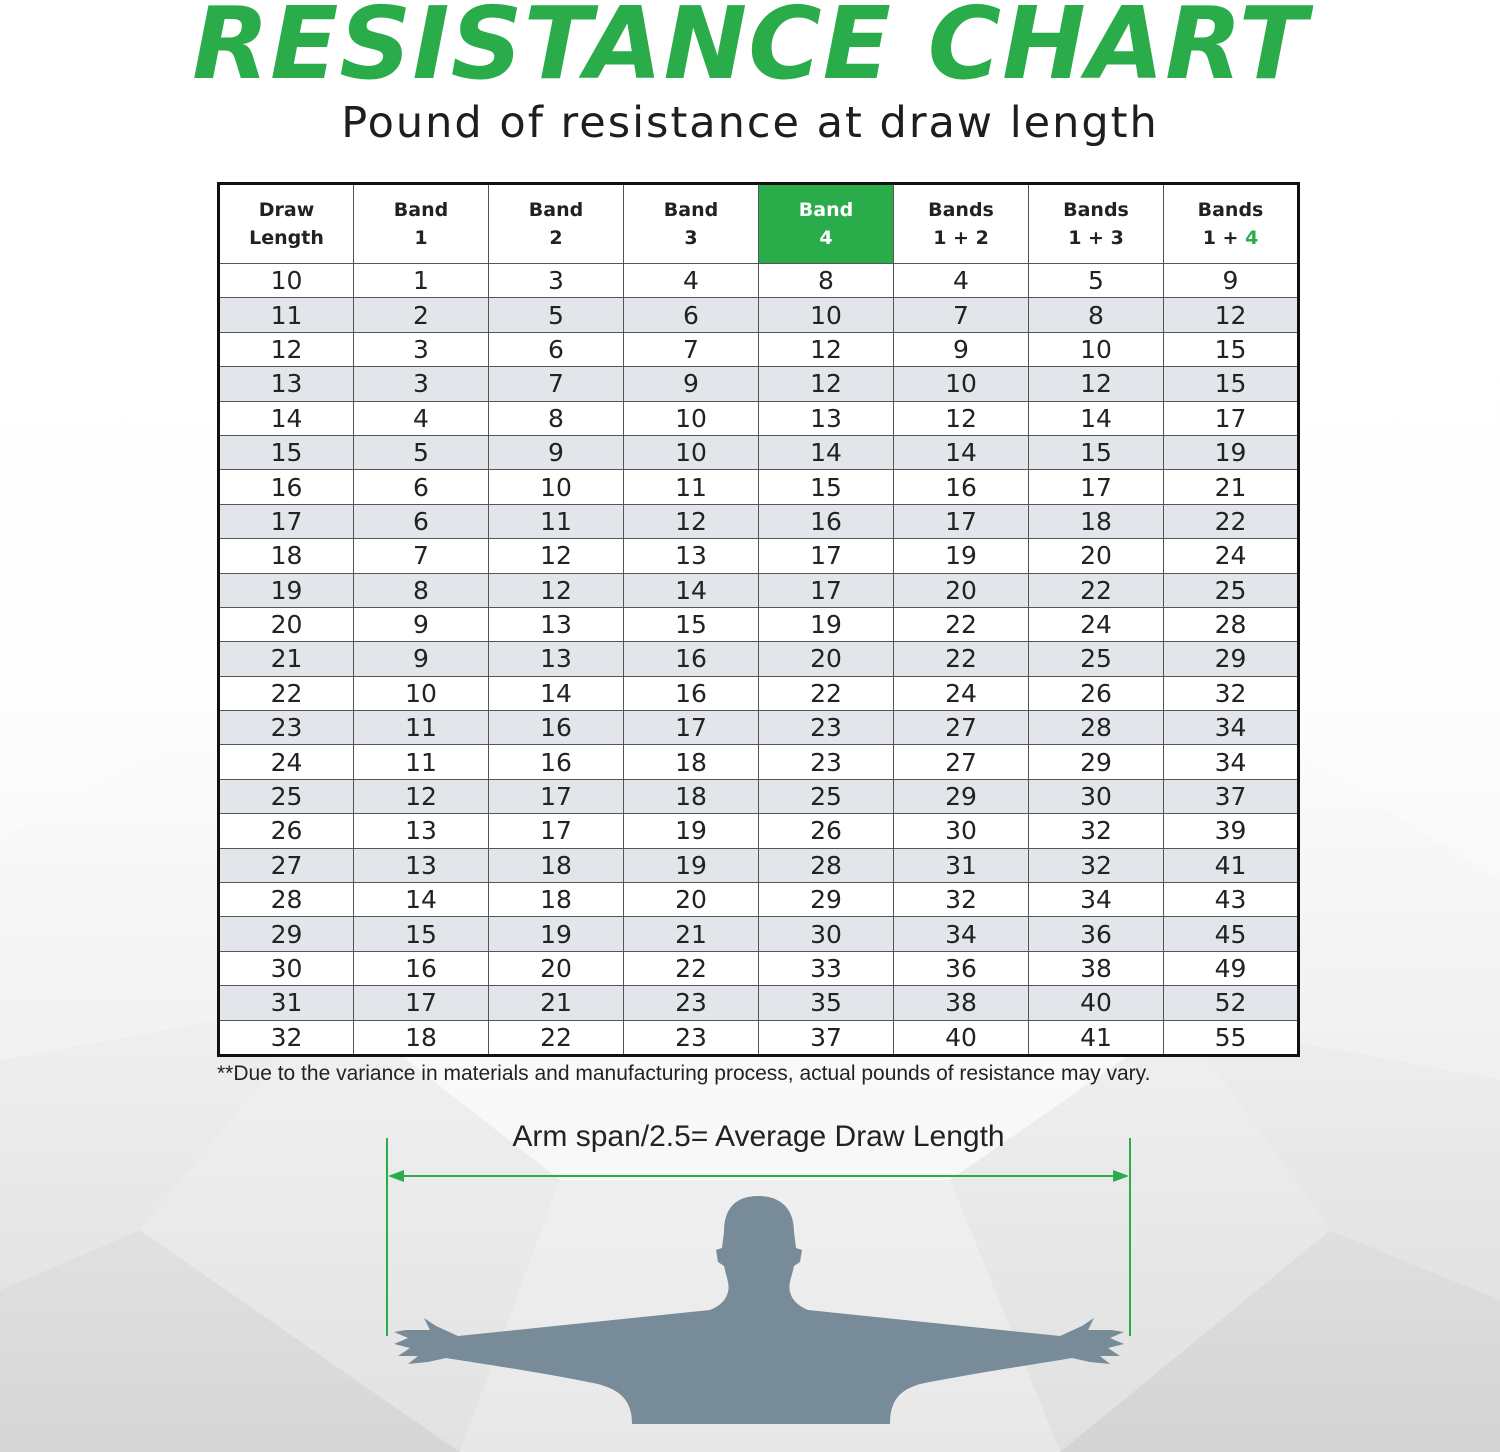  Describe the element at coordinates (421, 487) in the screenshot. I see `cell-band-1: 6` at that location.